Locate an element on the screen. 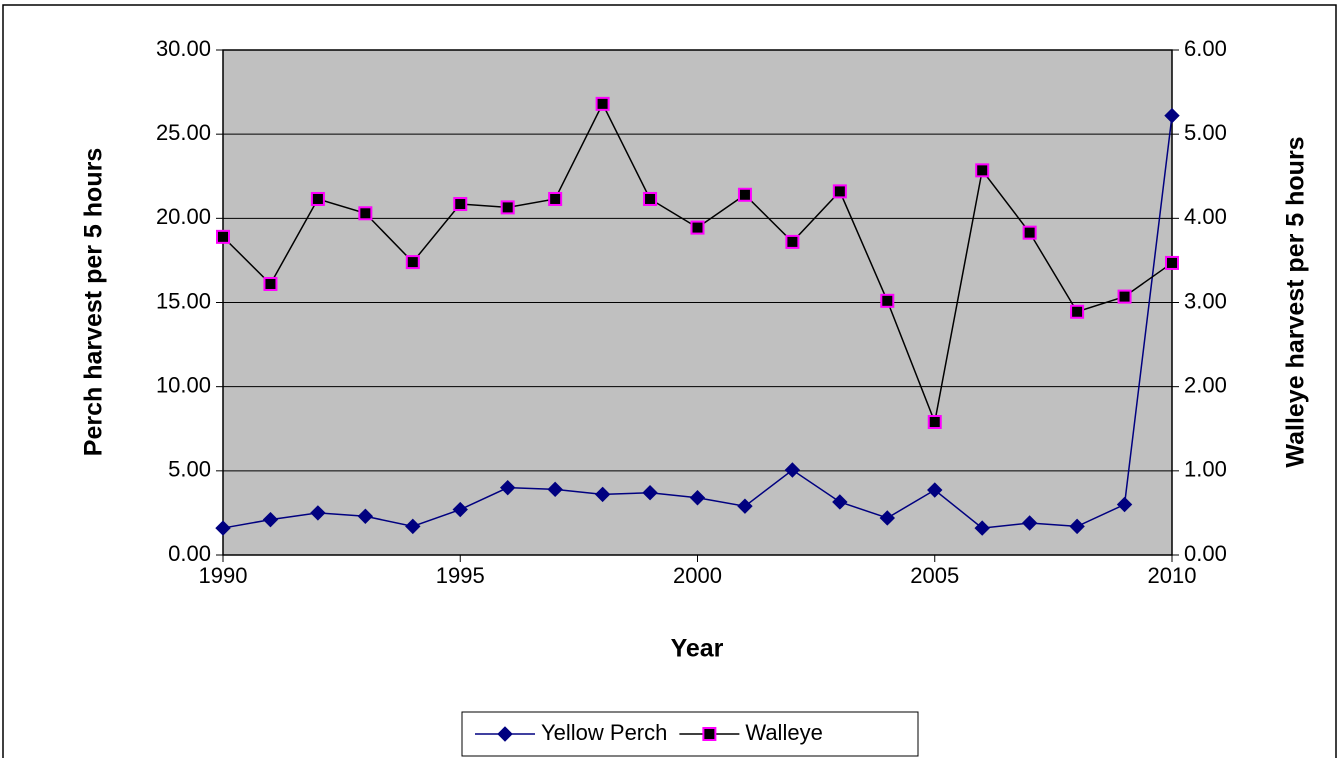  y-tick-label: 30.00 is located at coordinates (183, 48).